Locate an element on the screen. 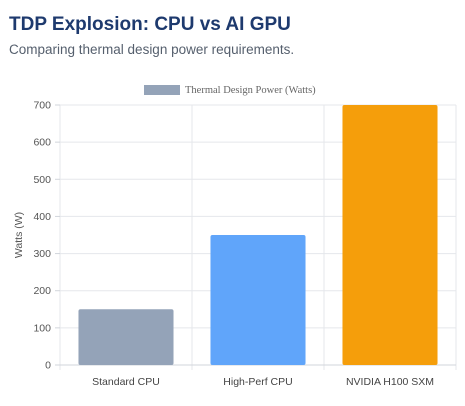 The width and height of the screenshot is (465, 406). x-tick-label: NVIDIA H100 SXM is located at coordinates (390, 382).